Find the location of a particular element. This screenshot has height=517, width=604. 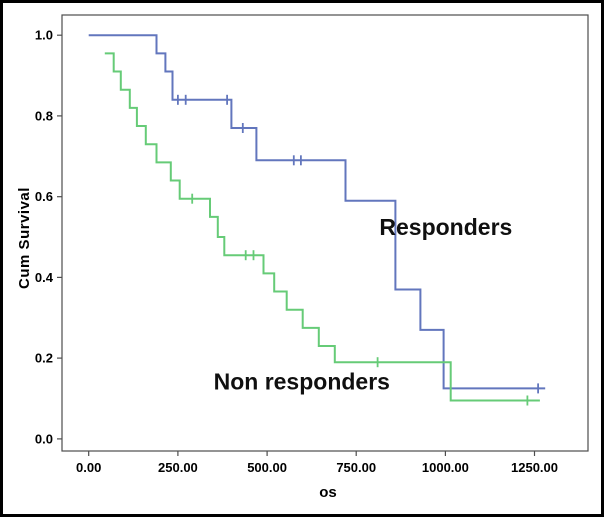

x-tick-label: 500.00 is located at coordinates (267, 467).